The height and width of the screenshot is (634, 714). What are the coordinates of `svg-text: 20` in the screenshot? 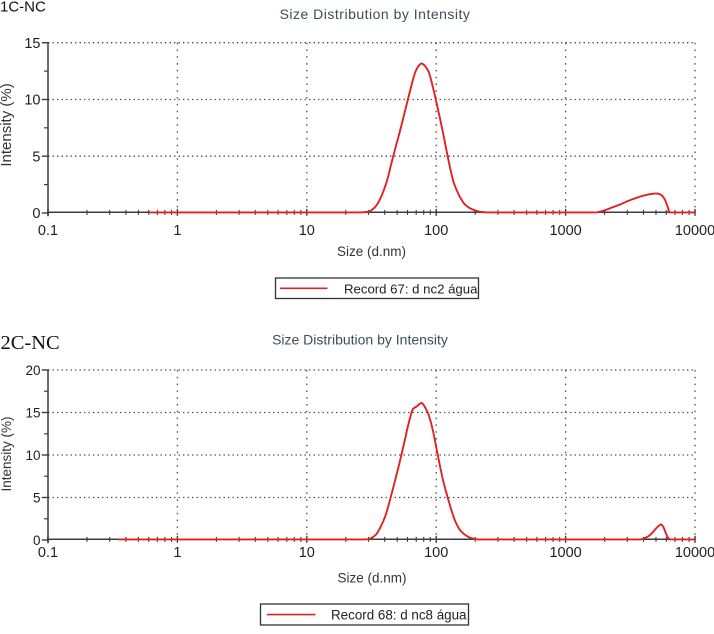 It's located at (32, 370).